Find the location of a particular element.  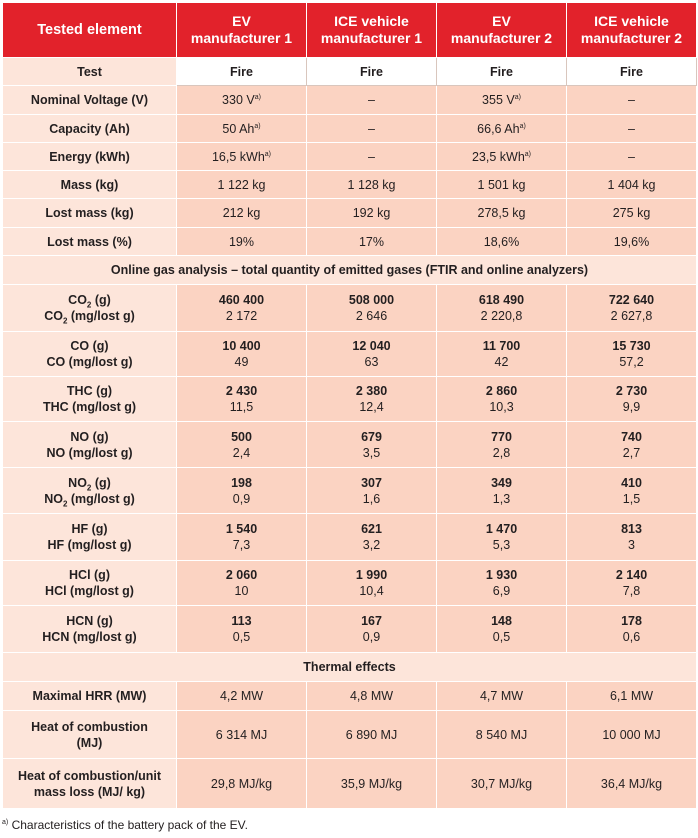

cell-value: 17% is located at coordinates (371, 241).